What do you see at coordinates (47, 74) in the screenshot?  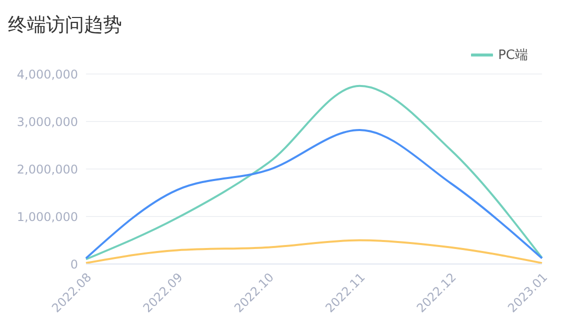 I see `y-tick-label: 4,000,000` at bounding box center [47, 74].